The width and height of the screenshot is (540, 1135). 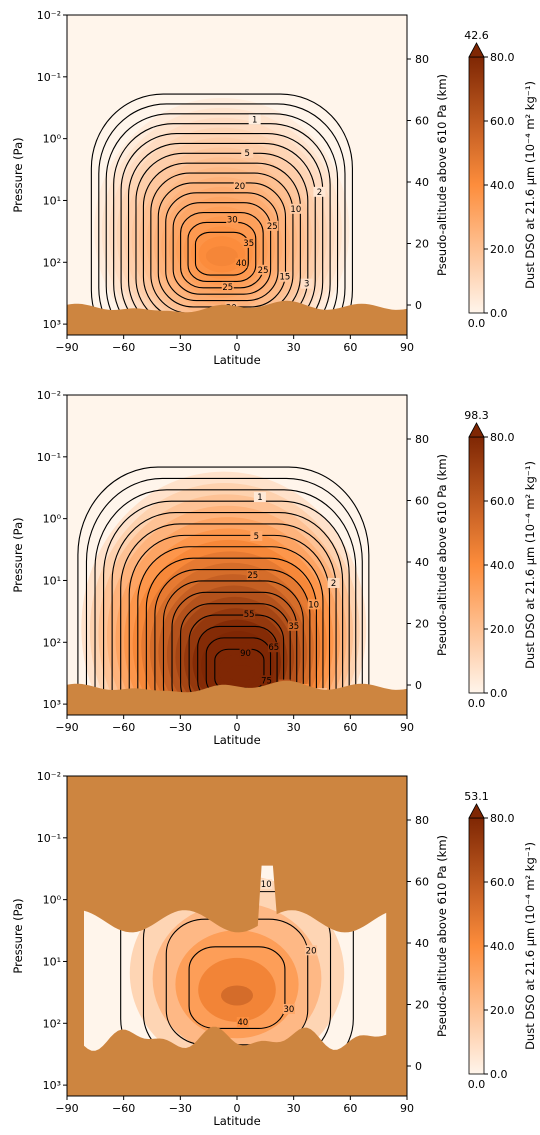 I want to click on y-axis-label: Pressure (Pa), so click(x=18, y=174).